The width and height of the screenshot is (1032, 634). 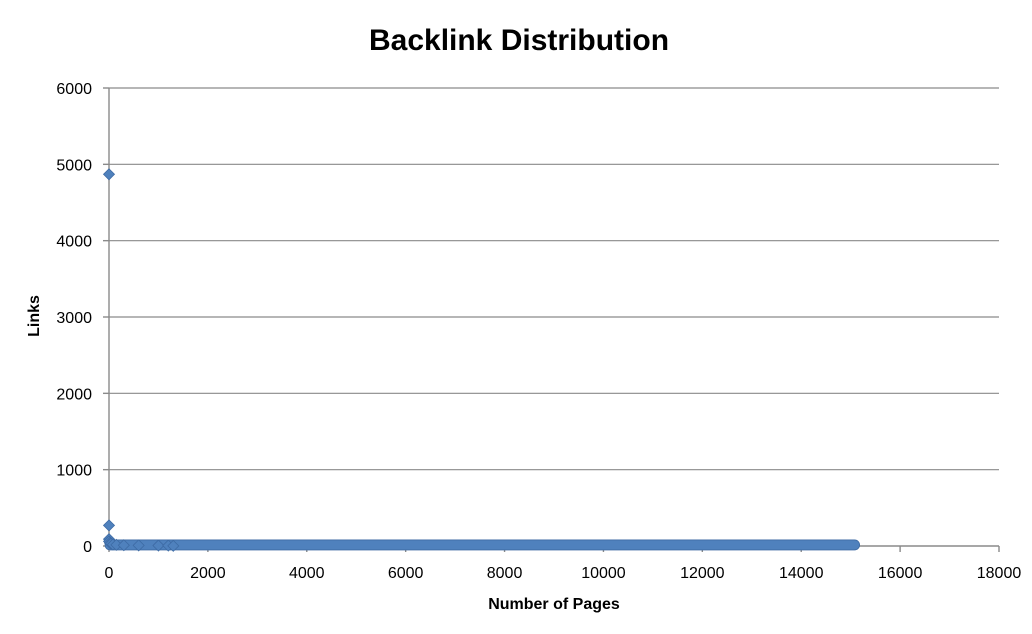 I want to click on x-tick-label: 2000, so click(x=208, y=573).